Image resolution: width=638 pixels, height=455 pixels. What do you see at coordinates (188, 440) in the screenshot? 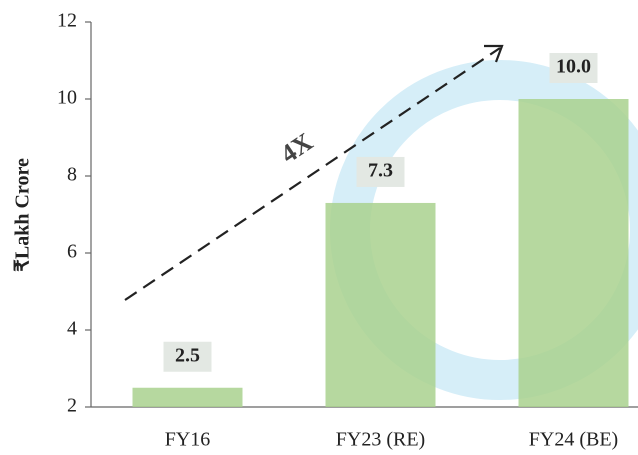
I see `x-tick-label: FY16` at bounding box center [188, 440].